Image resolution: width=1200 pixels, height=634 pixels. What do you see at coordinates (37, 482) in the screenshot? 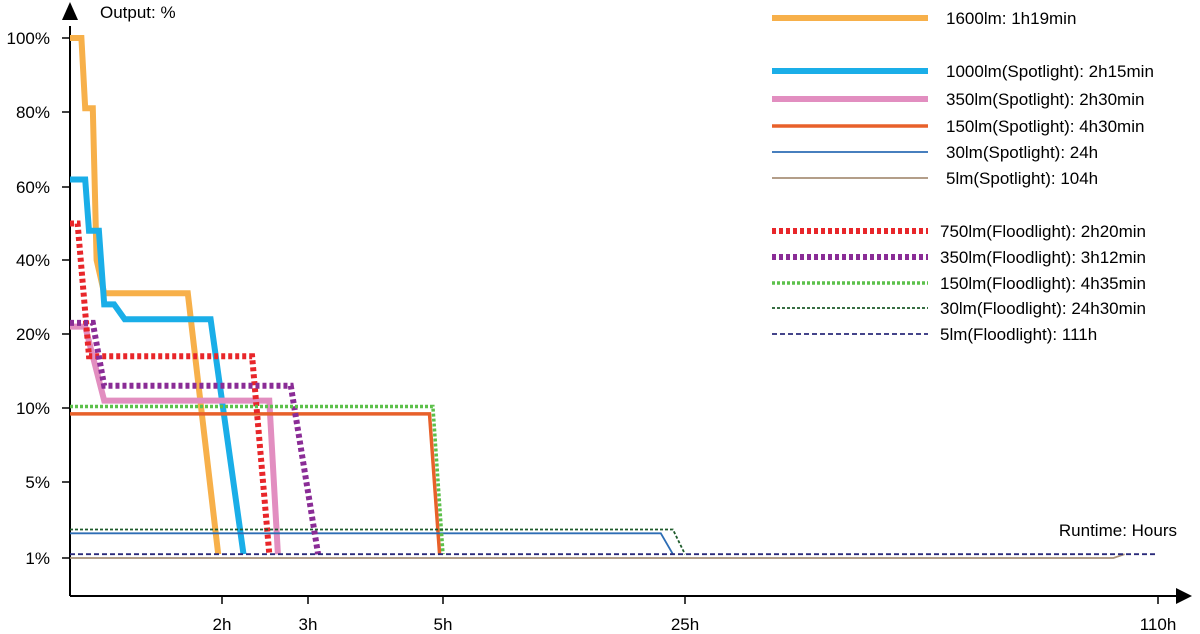
I see `y-tick-label: 5%` at bounding box center [37, 482].